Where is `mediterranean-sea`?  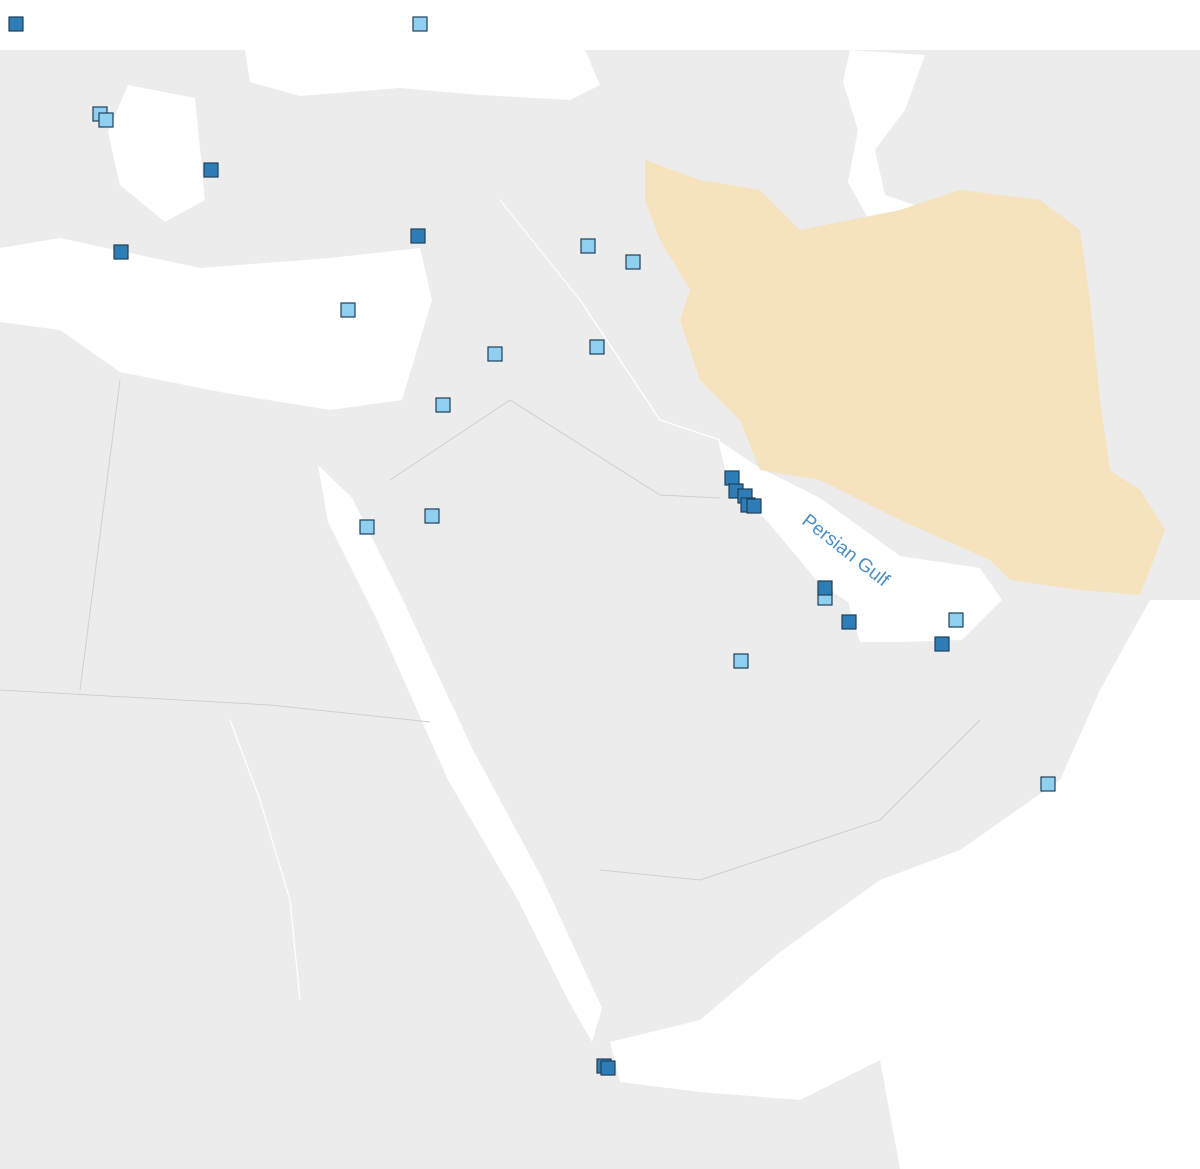 mediterranean-sea is located at coordinates (216, 324).